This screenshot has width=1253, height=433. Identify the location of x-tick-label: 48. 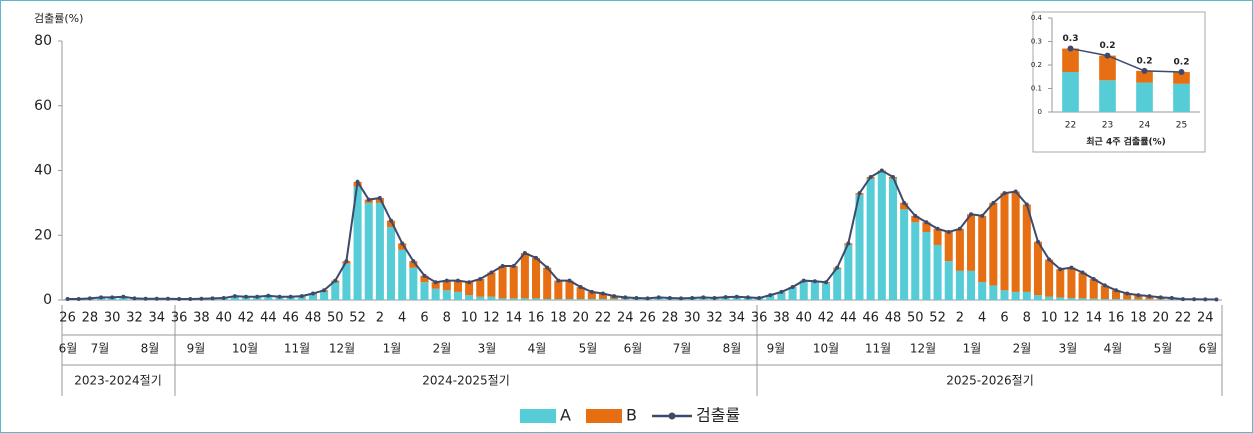
(893, 318).